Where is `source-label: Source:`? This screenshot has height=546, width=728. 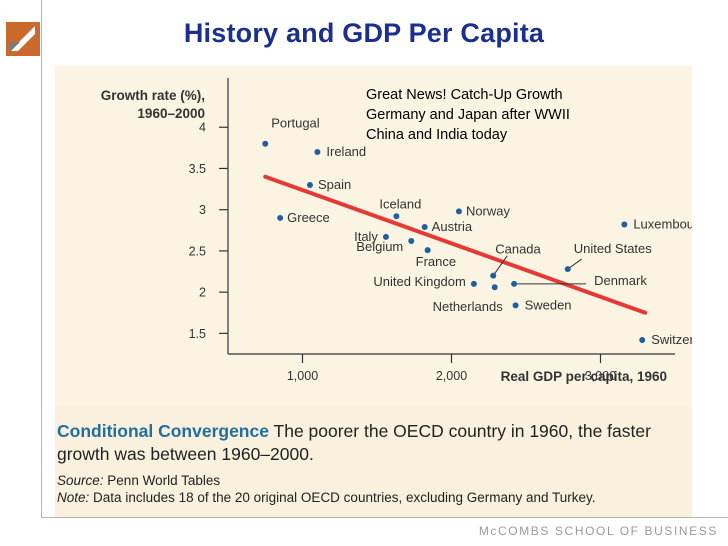 source-label: Source: is located at coordinates (80, 480).